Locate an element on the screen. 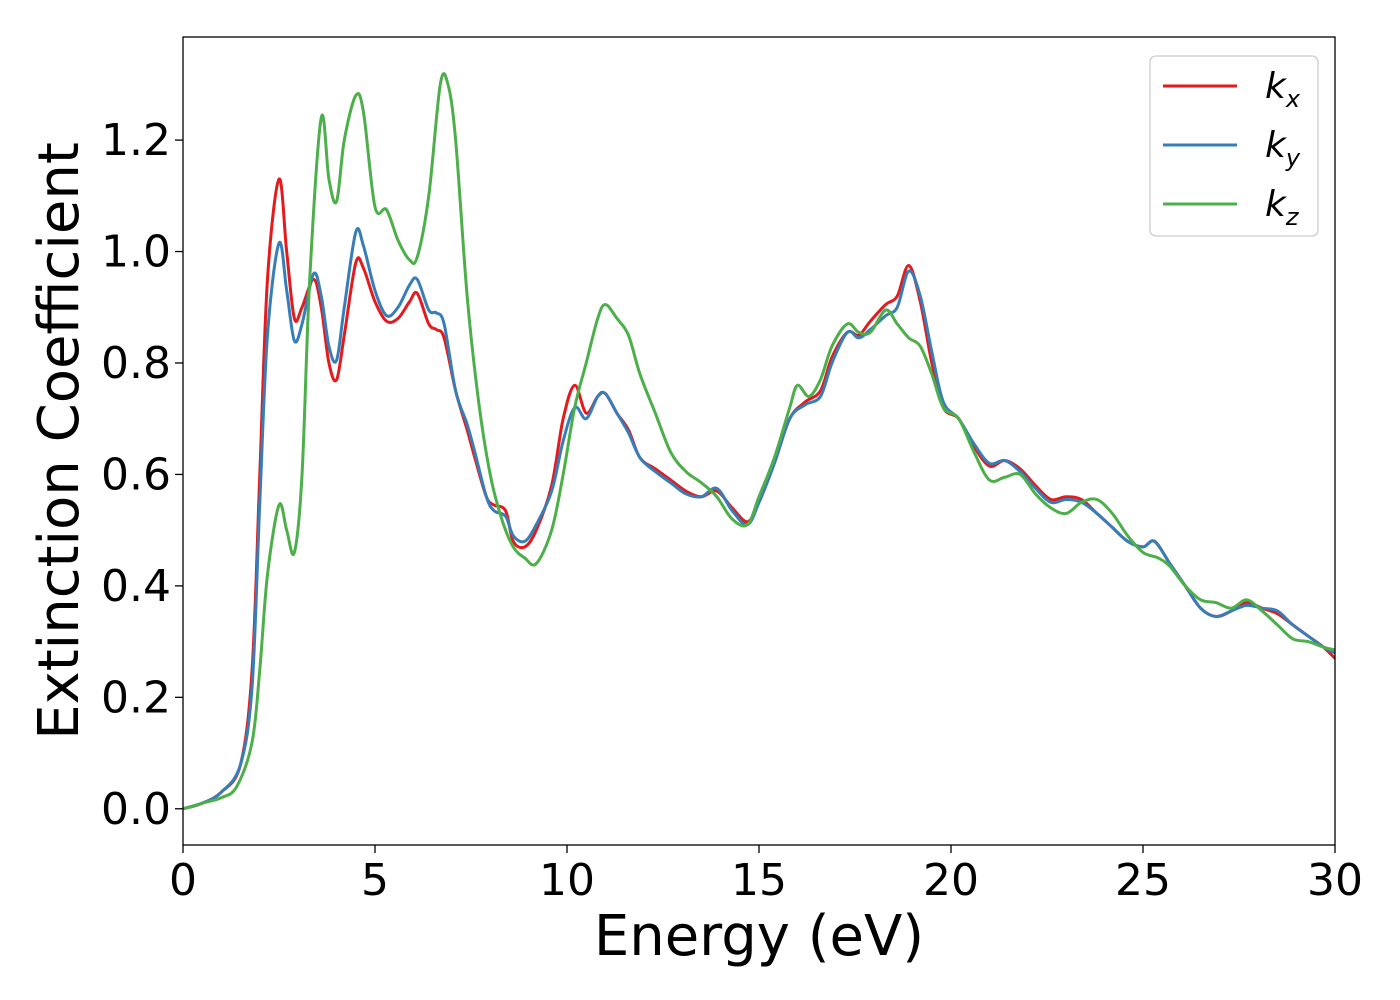 The height and width of the screenshot is (1000, 1400). x-tick-label: 10 is located at coordinates (567, 880).